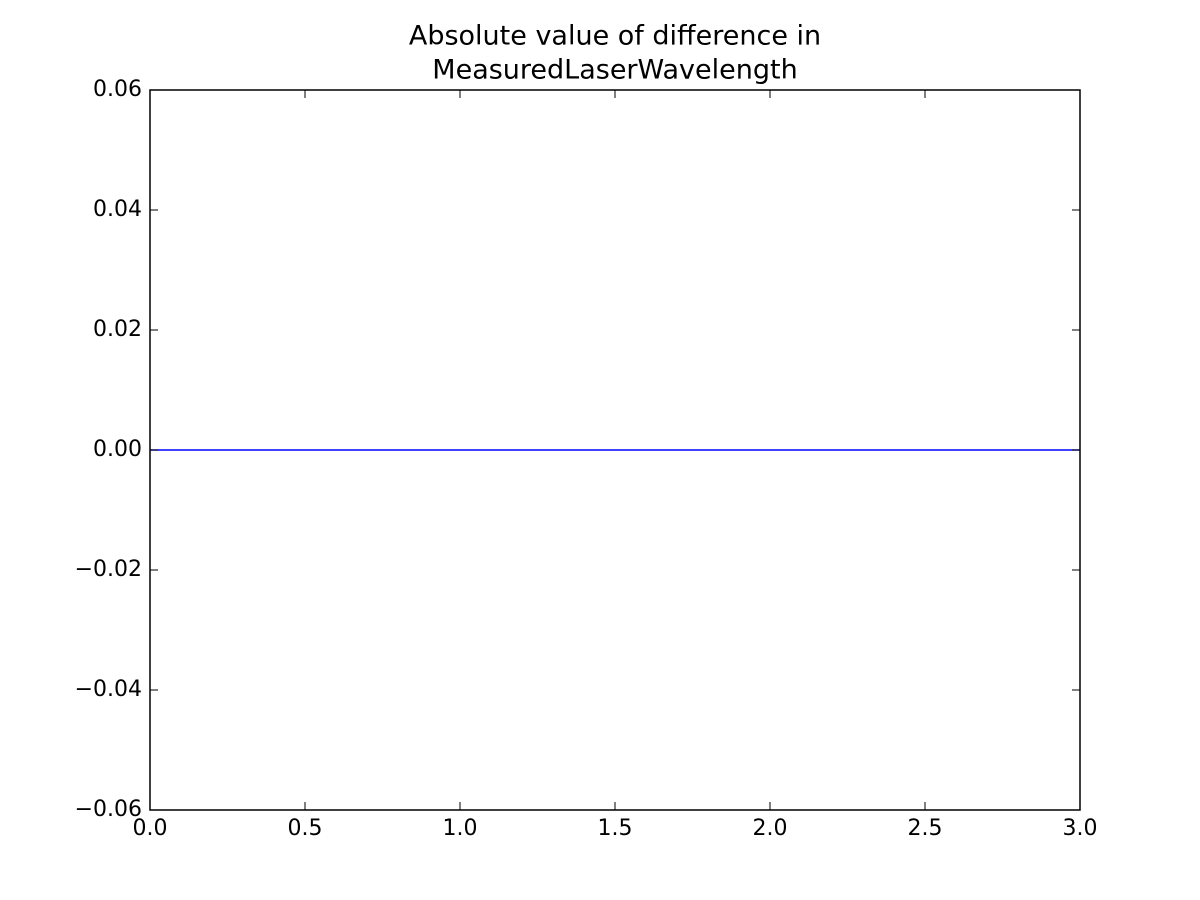 The width and height of the screenshot is (1200, 900). Describe the element at coordinates (150, 828) in the screenshot. I see `x-tick-label: 0.0` at that location.